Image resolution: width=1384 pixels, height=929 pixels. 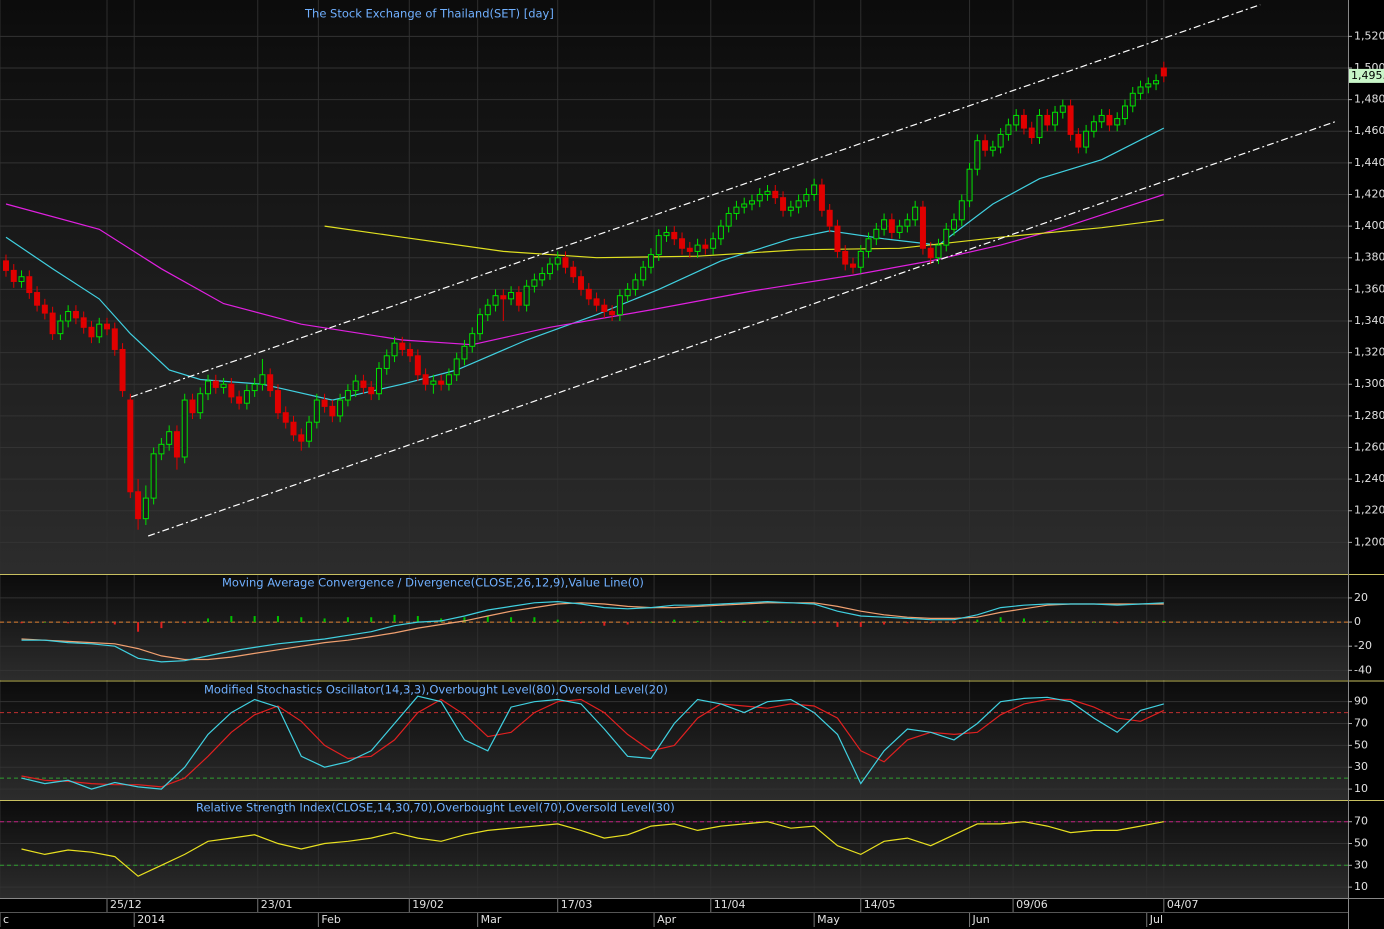 I want to click on y-tick-label: 1,240, so click(x=1369, y=478).